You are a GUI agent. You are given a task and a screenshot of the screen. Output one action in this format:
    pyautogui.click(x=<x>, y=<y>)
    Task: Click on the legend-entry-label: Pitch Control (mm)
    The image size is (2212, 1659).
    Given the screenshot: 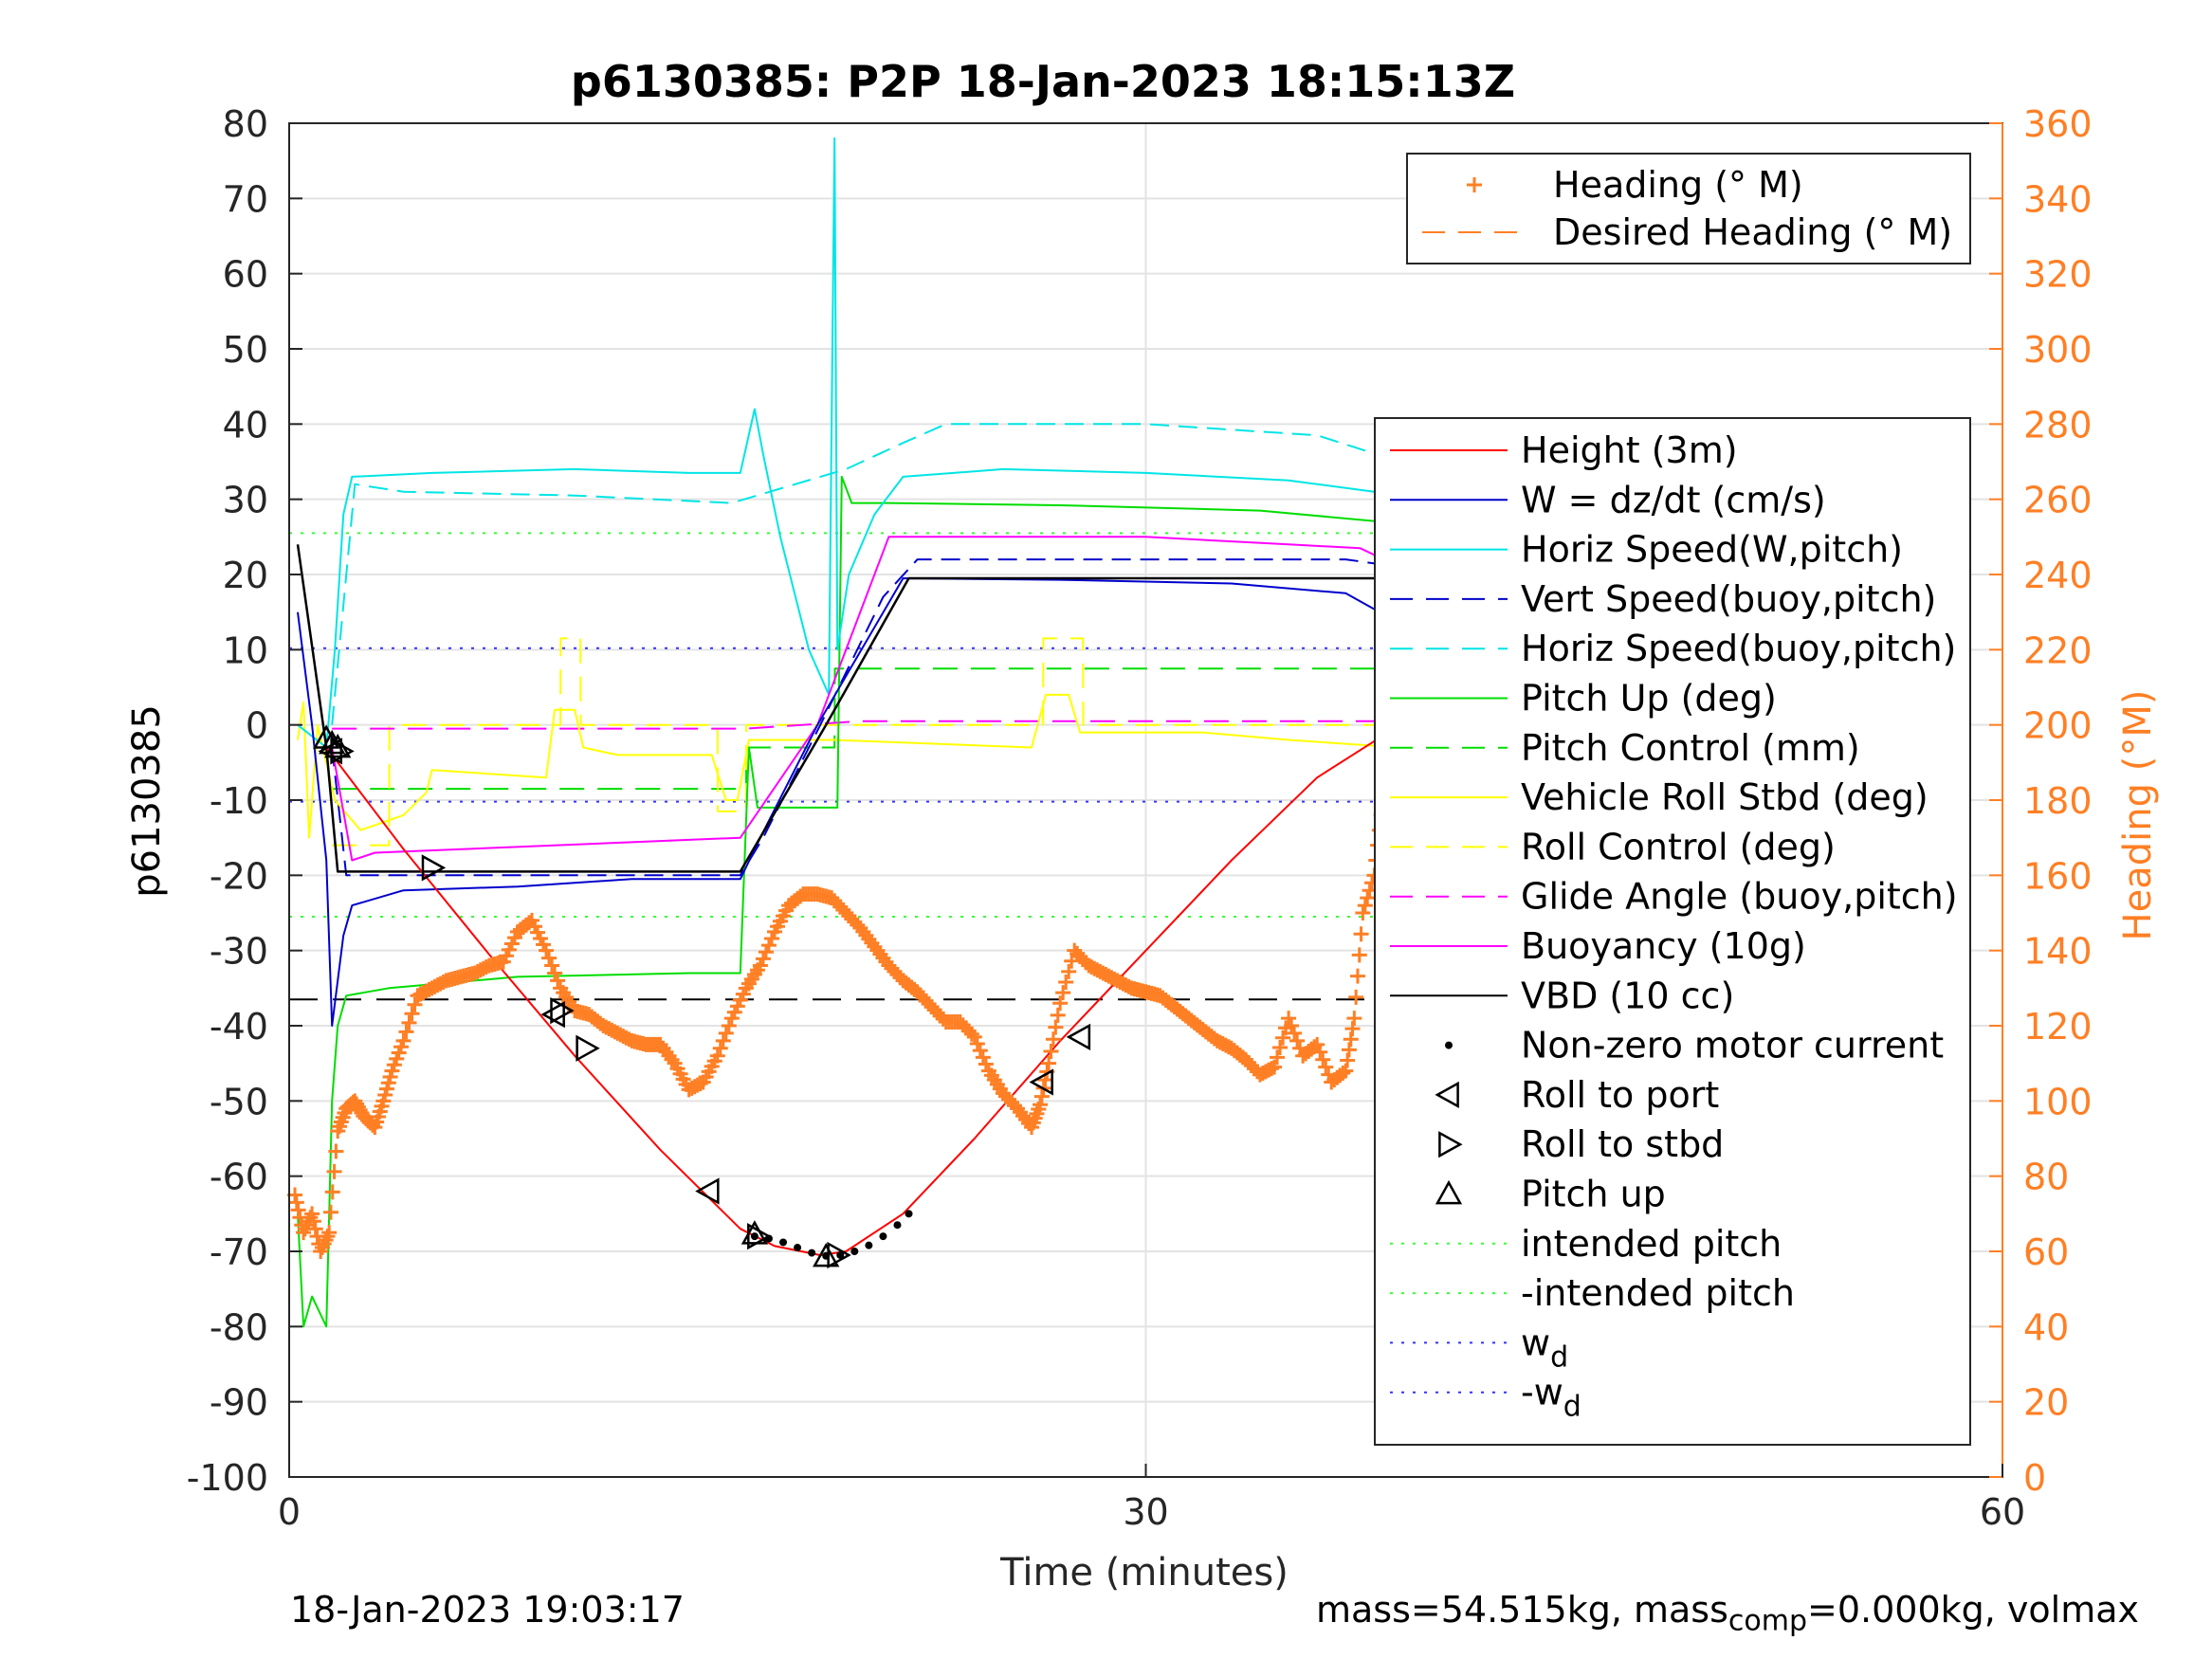 What is the action you would take?
    pyautogui.click(x=1690, y=748)
    